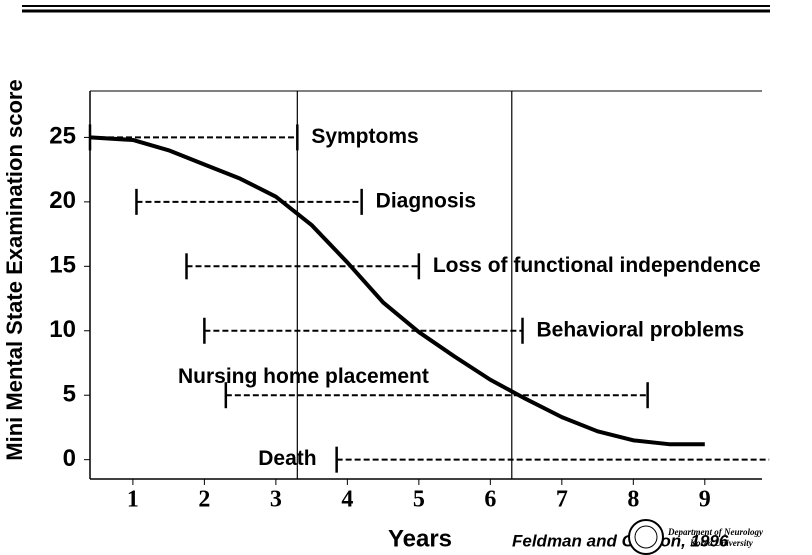 The image size is (812, 555). I want to click on interval-label: Nursing home placement, so click(303, 376).